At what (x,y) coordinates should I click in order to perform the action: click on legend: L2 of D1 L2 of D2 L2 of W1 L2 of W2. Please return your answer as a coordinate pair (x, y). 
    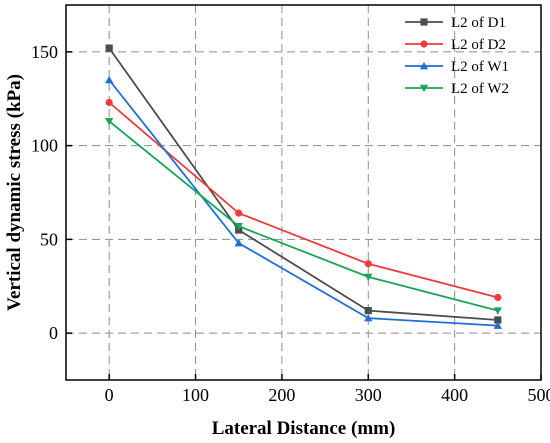
    Looking at the image, I should click on (457, 56).